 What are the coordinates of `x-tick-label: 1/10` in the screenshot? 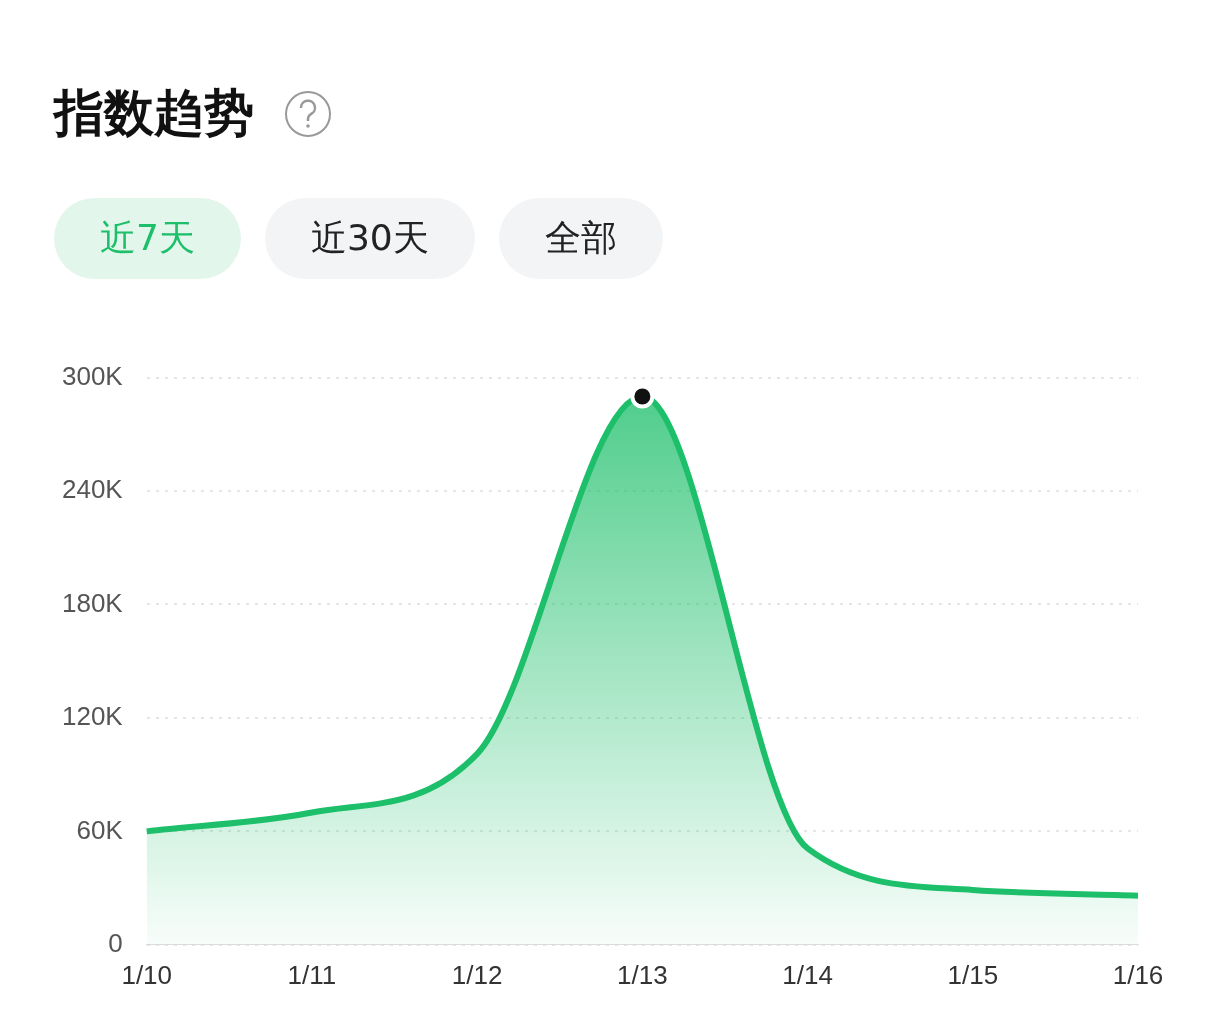 It's located at (147, 974).